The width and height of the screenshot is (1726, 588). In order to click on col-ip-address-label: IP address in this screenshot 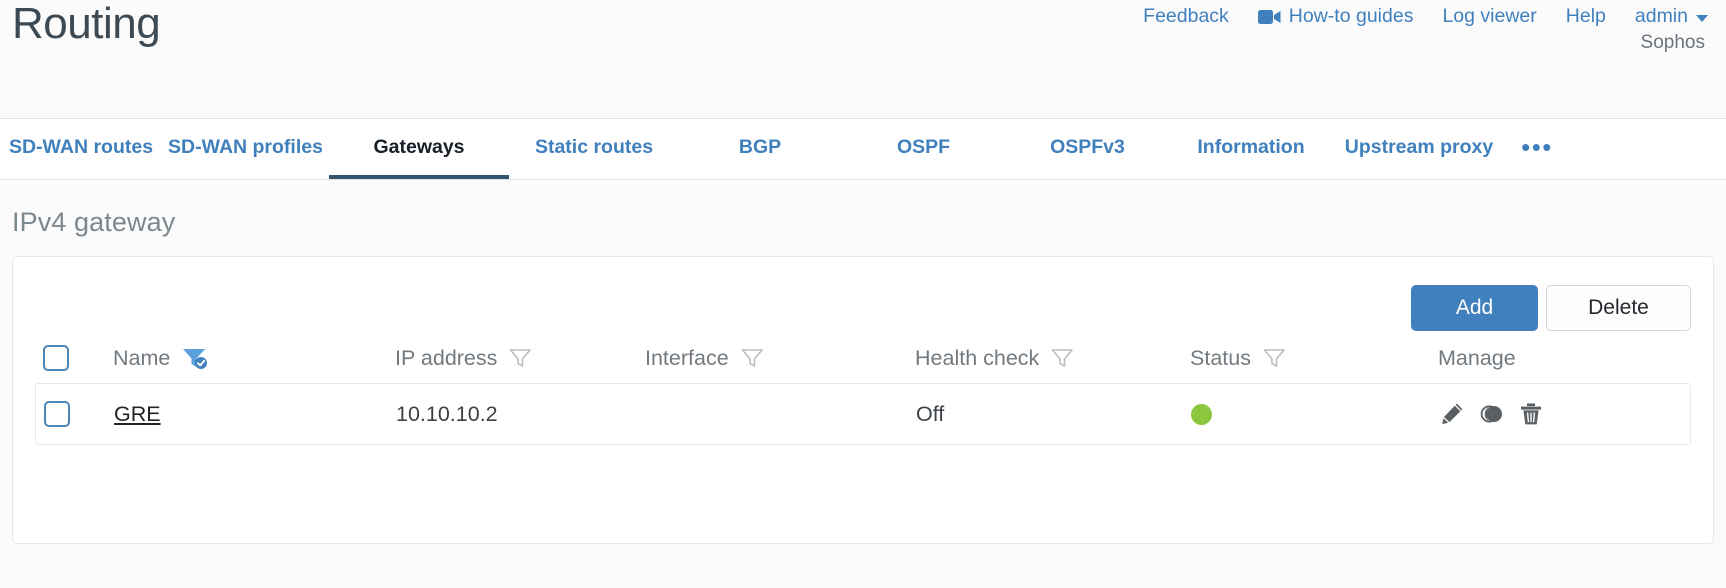, I will do `click(446, 357)`.